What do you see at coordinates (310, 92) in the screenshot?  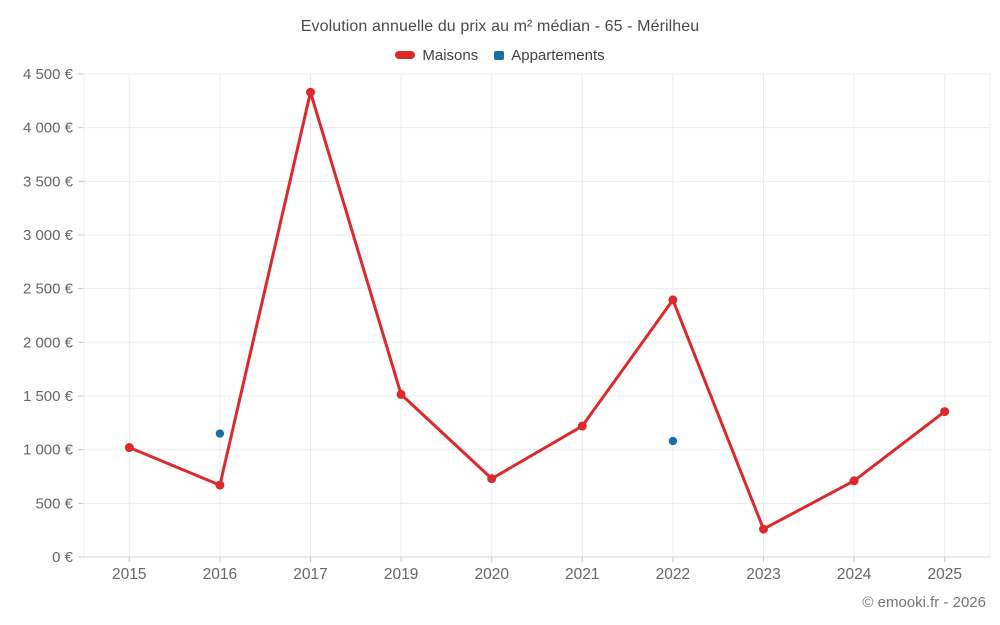 I see `data-point-maisons-2017` at bounding box center [310, 92].